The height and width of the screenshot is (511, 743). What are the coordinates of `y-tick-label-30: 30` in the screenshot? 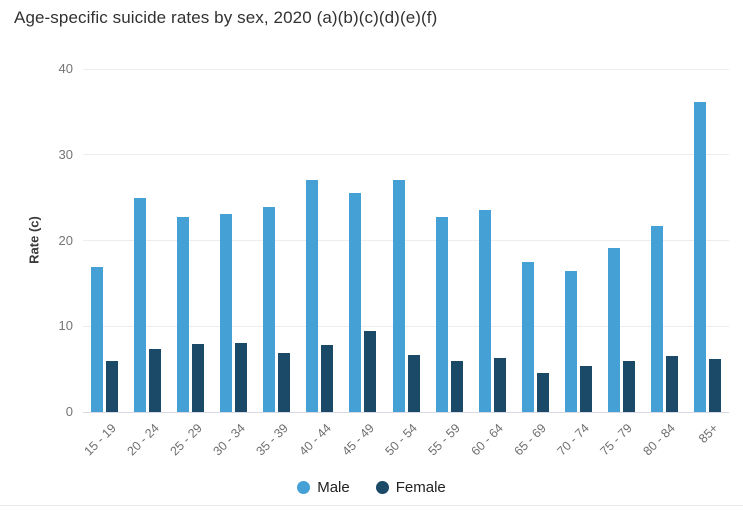 It's located at (65, 154).